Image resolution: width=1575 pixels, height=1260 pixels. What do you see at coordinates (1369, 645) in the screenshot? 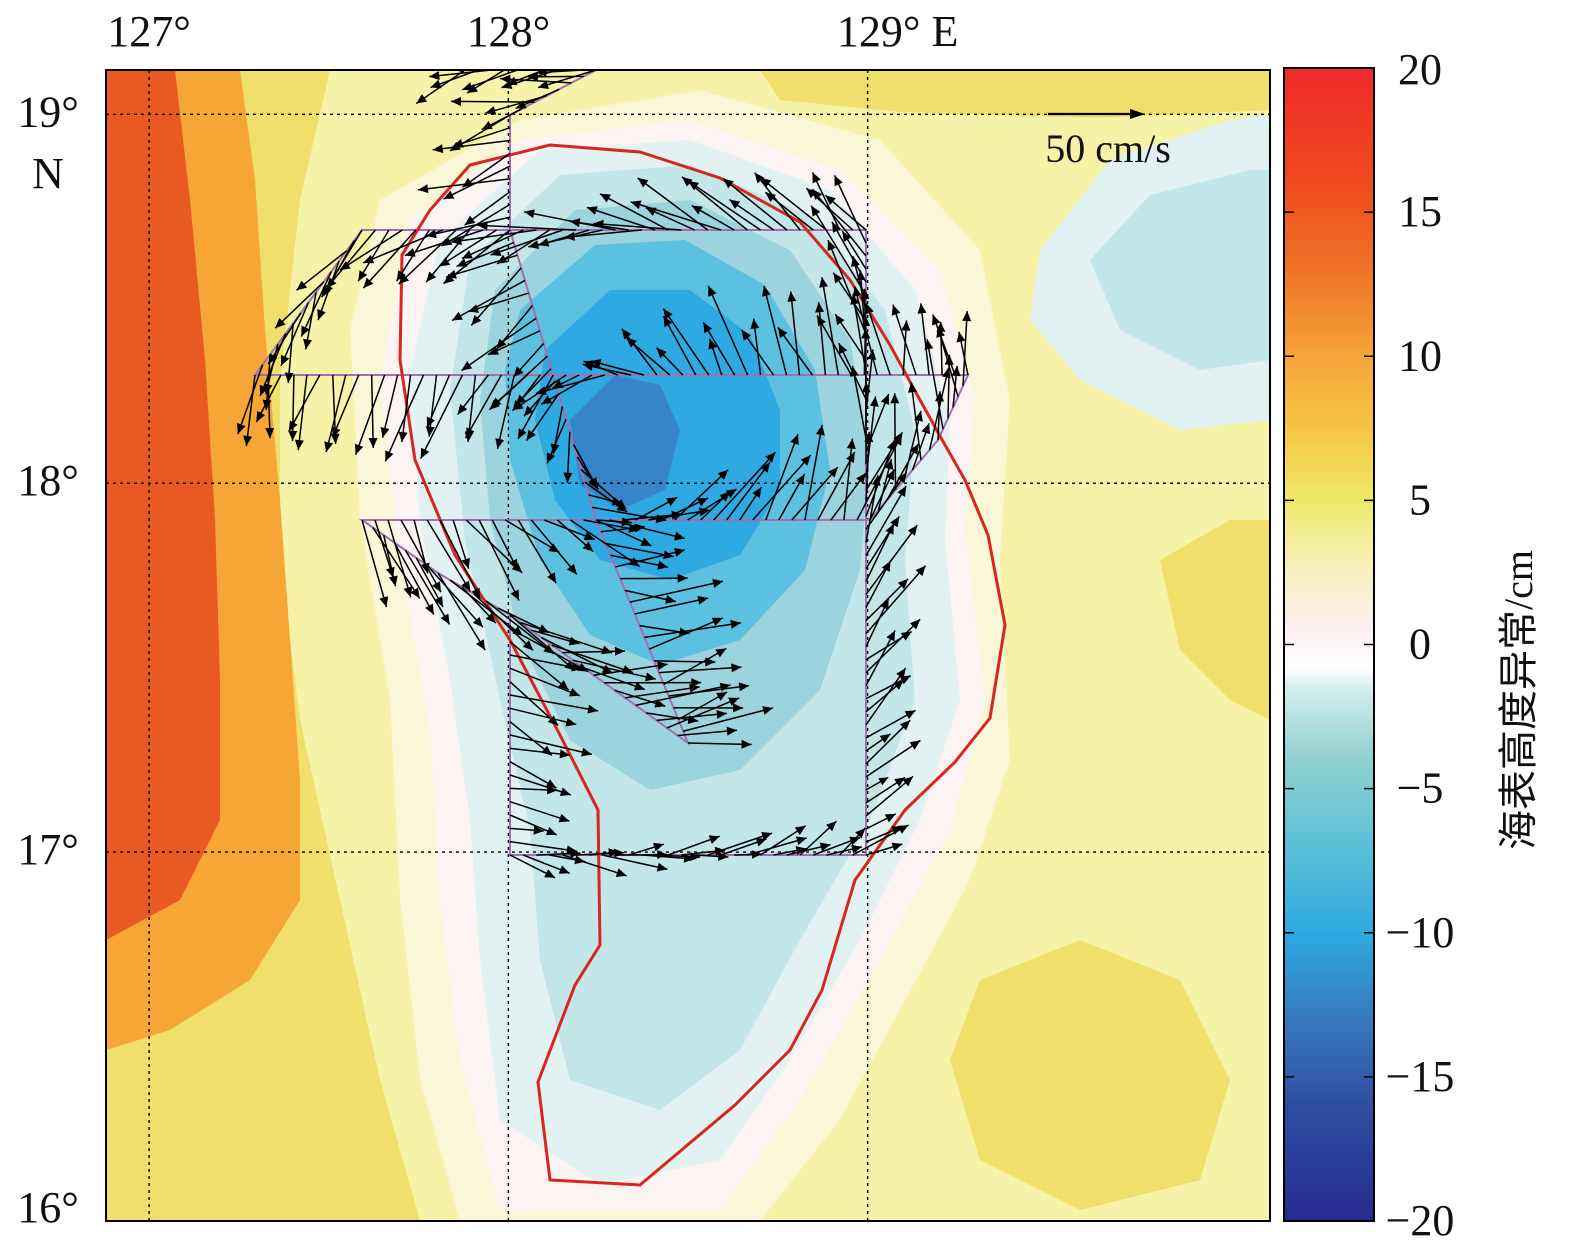
I see `colorbar-ticks: 20 15 10 5 0 −5 −10 −15 −20` at bounding box center [1369, 645].